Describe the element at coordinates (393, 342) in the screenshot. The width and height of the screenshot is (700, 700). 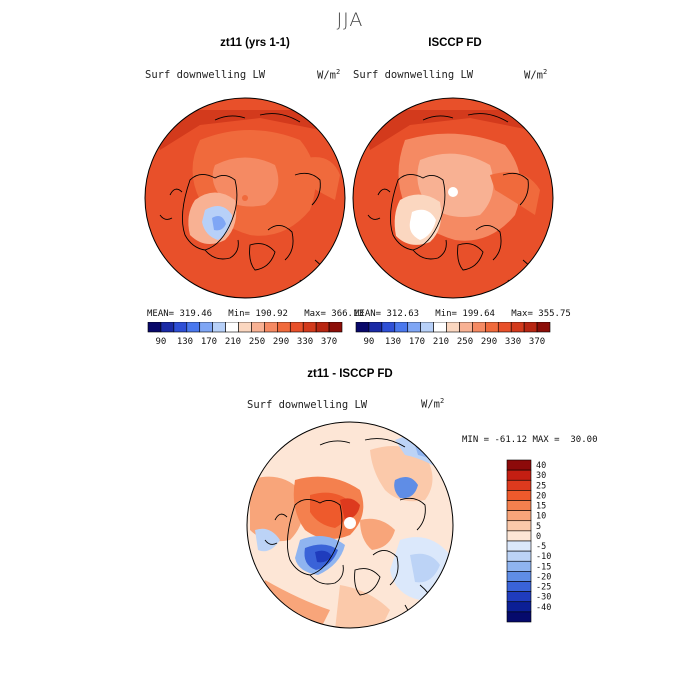
I see `panel2-colorbar-tick-label: 130` at that location.